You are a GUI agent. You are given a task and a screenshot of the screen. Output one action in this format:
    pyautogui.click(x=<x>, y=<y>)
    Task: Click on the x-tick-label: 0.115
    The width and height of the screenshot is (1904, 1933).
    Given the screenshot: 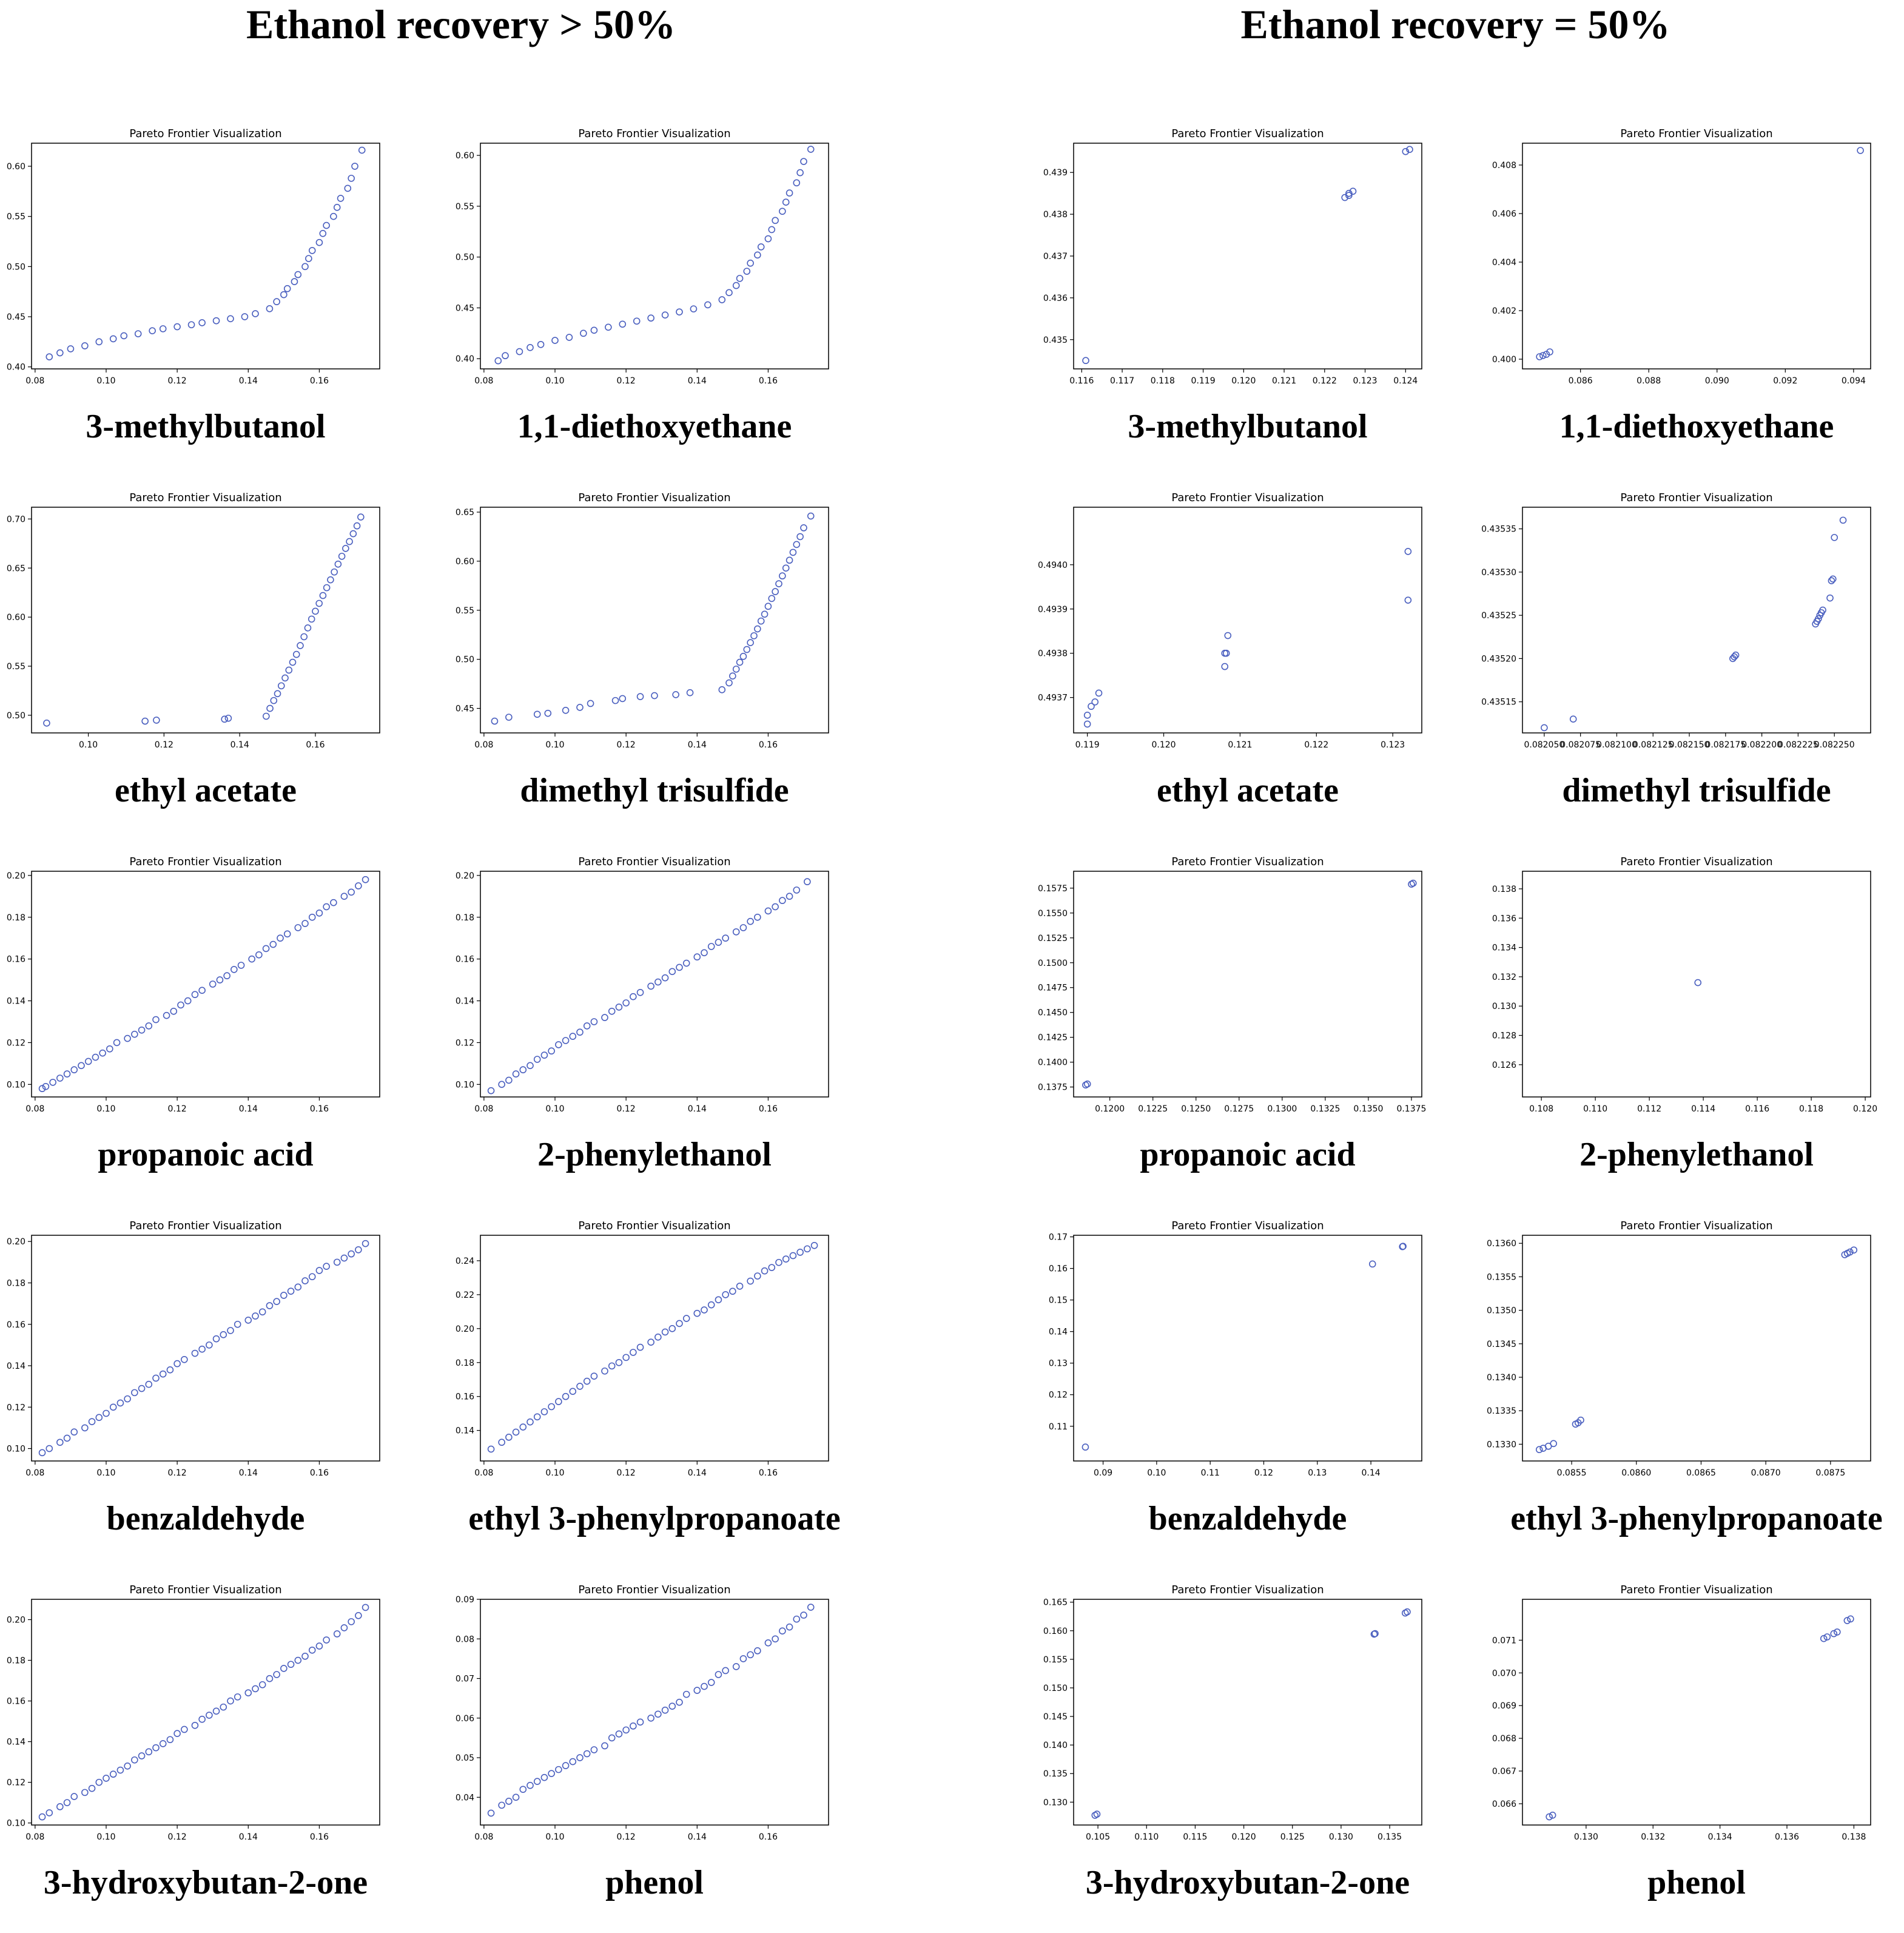 What is the action you would take?
    pyautogui.click(x=1195, y=1837)
    